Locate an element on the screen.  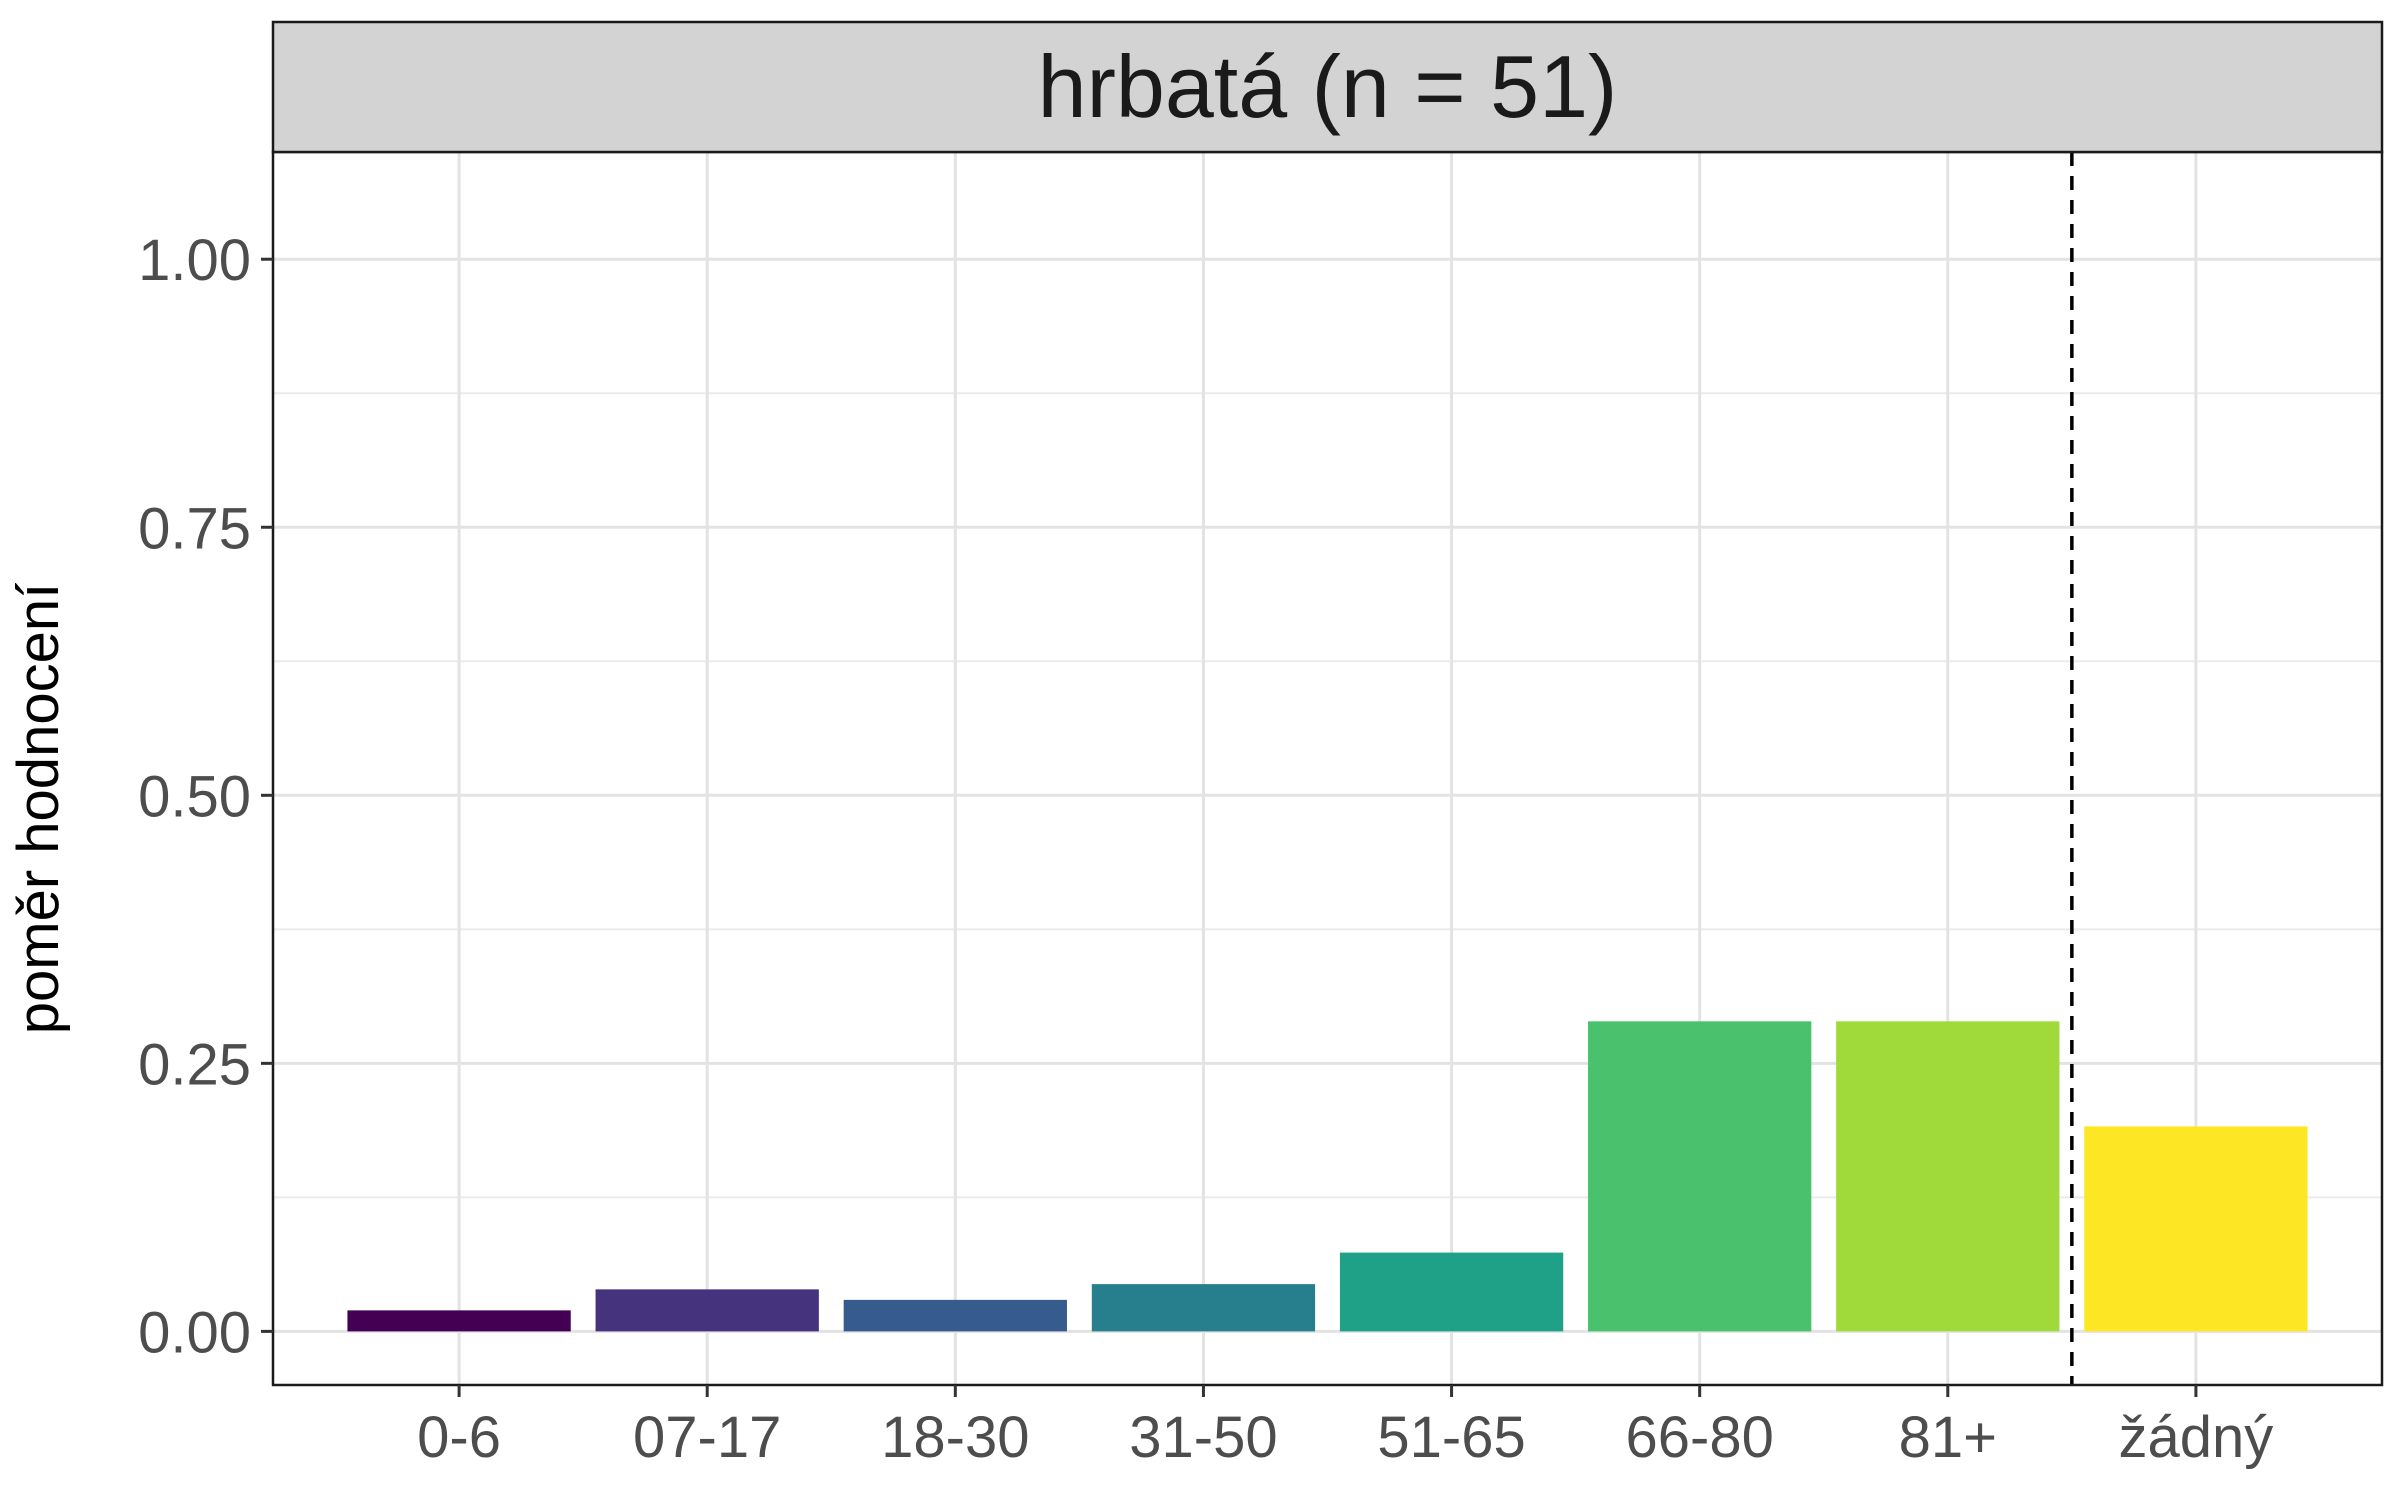
facet-strip-background is located at coordinates (1327, 87).